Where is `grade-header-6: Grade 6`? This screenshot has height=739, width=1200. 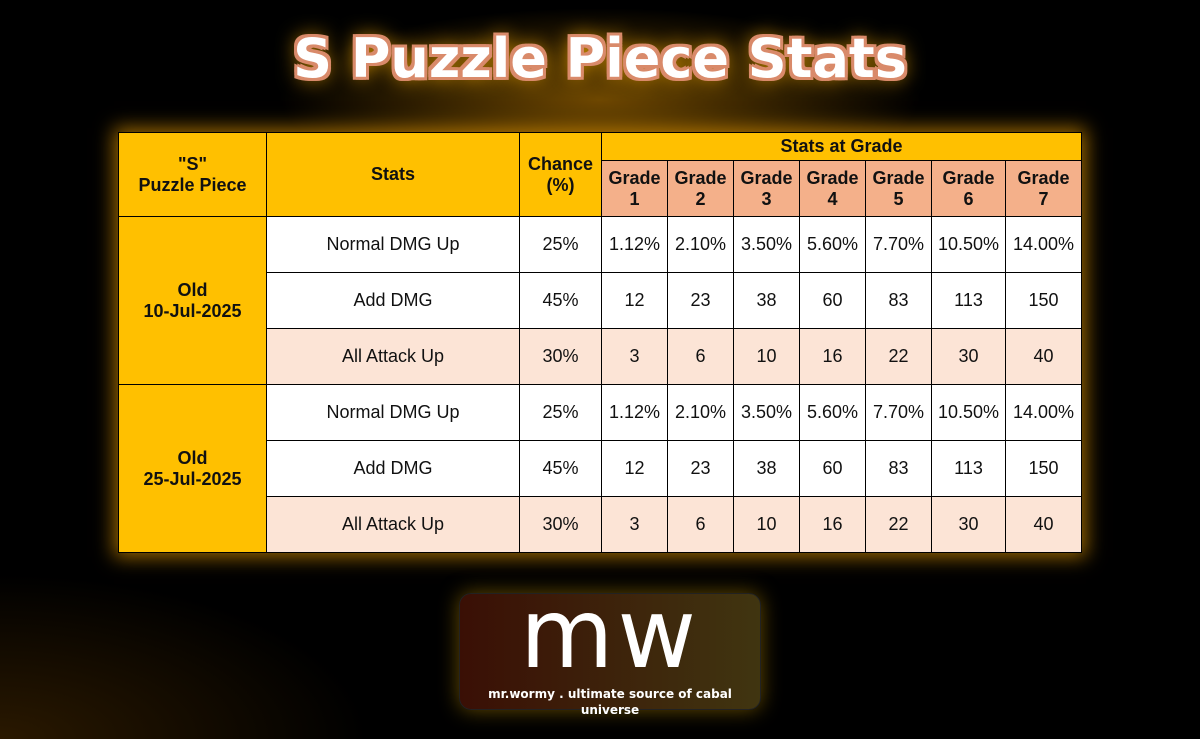 grade-header-6: Grade 6 is located at coordinates (968, 188).